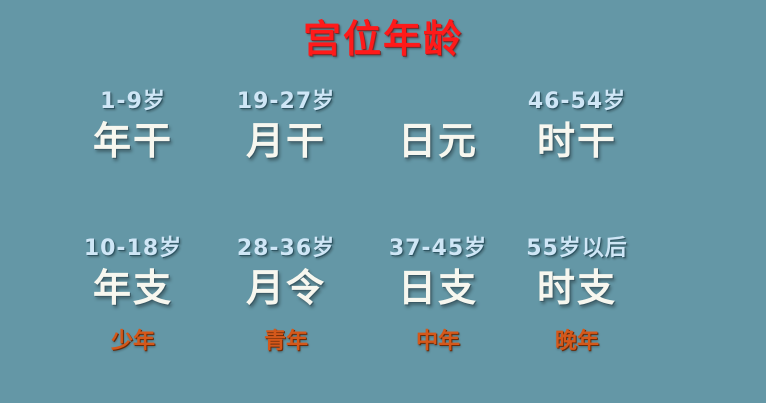  Describe the element at coordinates (438, 248) in the screenshot. I see `branch-age-day: 37-45岁` at that location.